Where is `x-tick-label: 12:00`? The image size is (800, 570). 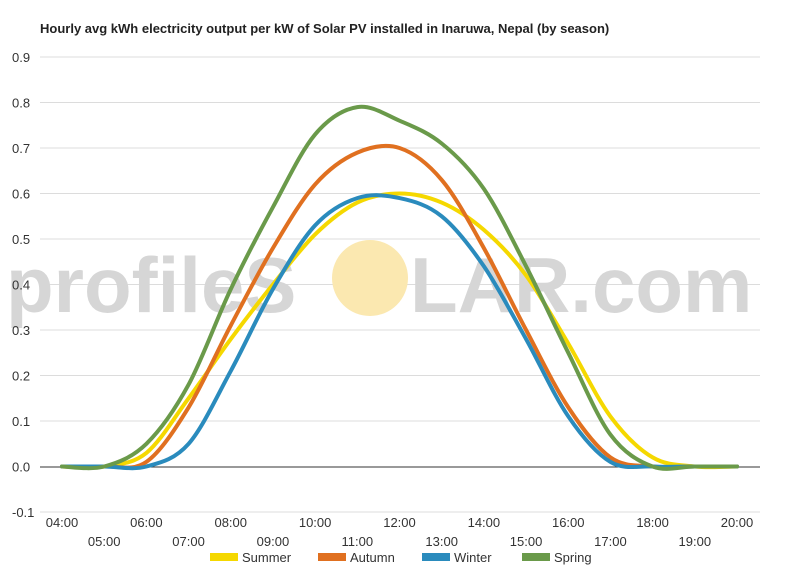 x-tick-label: 12:00 is located at coordinates (399, 522).